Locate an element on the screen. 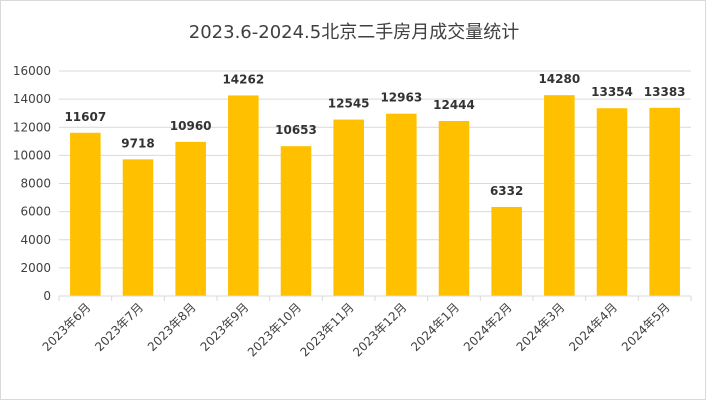 Image resolution: width=706 pixels, height=401 pixels. x-tick-label: 2024年5月 is located at coordinates (646, 327).